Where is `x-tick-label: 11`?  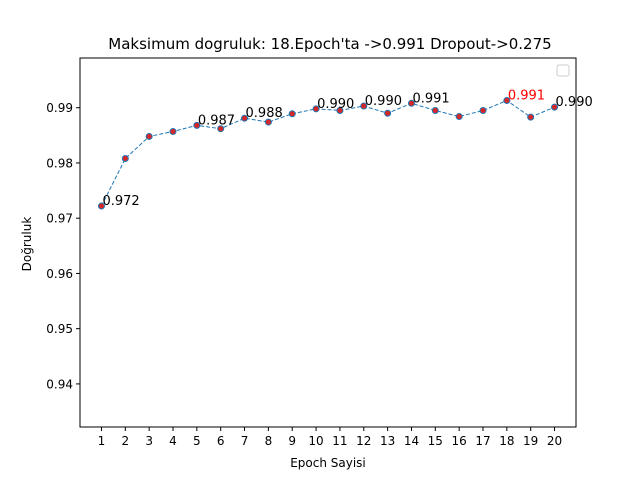
x-tick-label: 11 is located at coordinates (339, 441).